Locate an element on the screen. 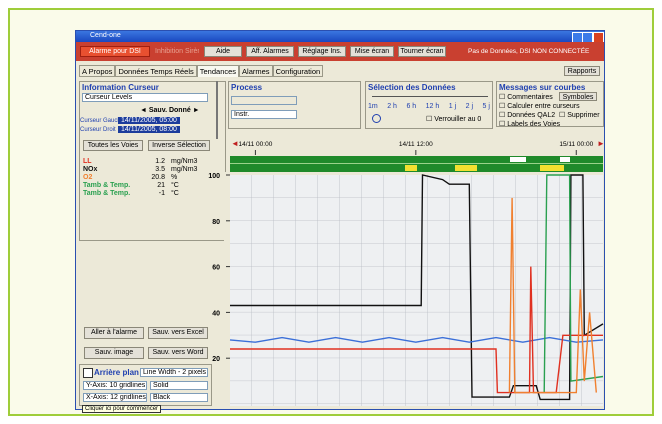  channel-value: 20.8 is located at coordinates (158, 177).